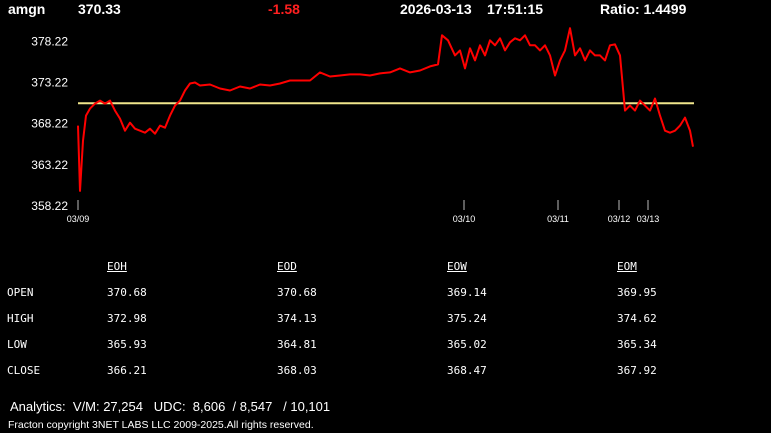  I want to click on x-tick-label: 03/09, so click(78, 219).